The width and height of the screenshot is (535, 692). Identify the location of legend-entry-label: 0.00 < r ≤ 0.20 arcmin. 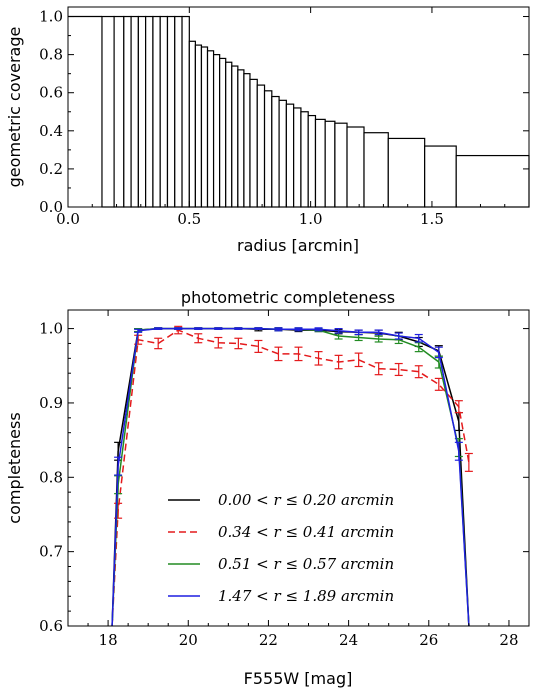
(306, 500).